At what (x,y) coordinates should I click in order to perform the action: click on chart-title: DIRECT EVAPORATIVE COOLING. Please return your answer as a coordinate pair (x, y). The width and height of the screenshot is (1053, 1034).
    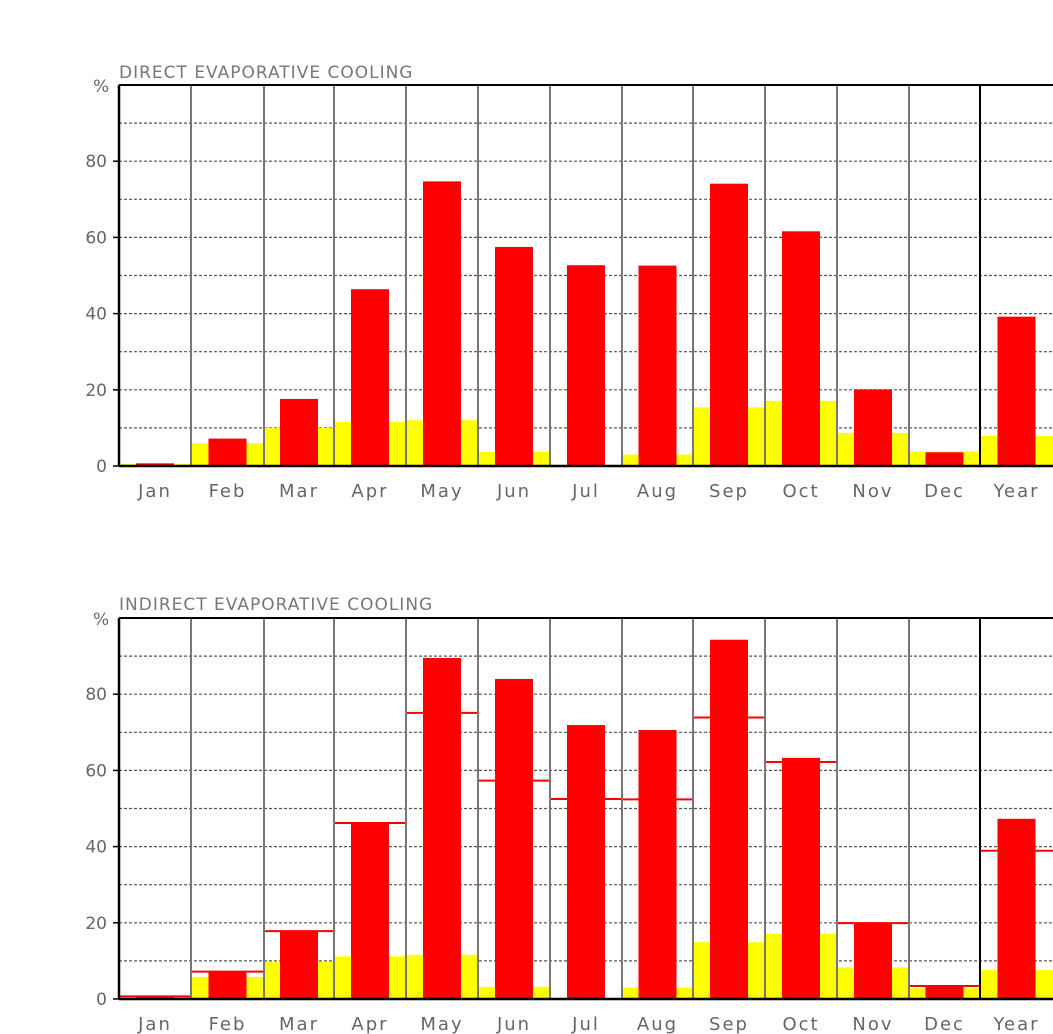
    Looking at the image, I should click on (266, 73).